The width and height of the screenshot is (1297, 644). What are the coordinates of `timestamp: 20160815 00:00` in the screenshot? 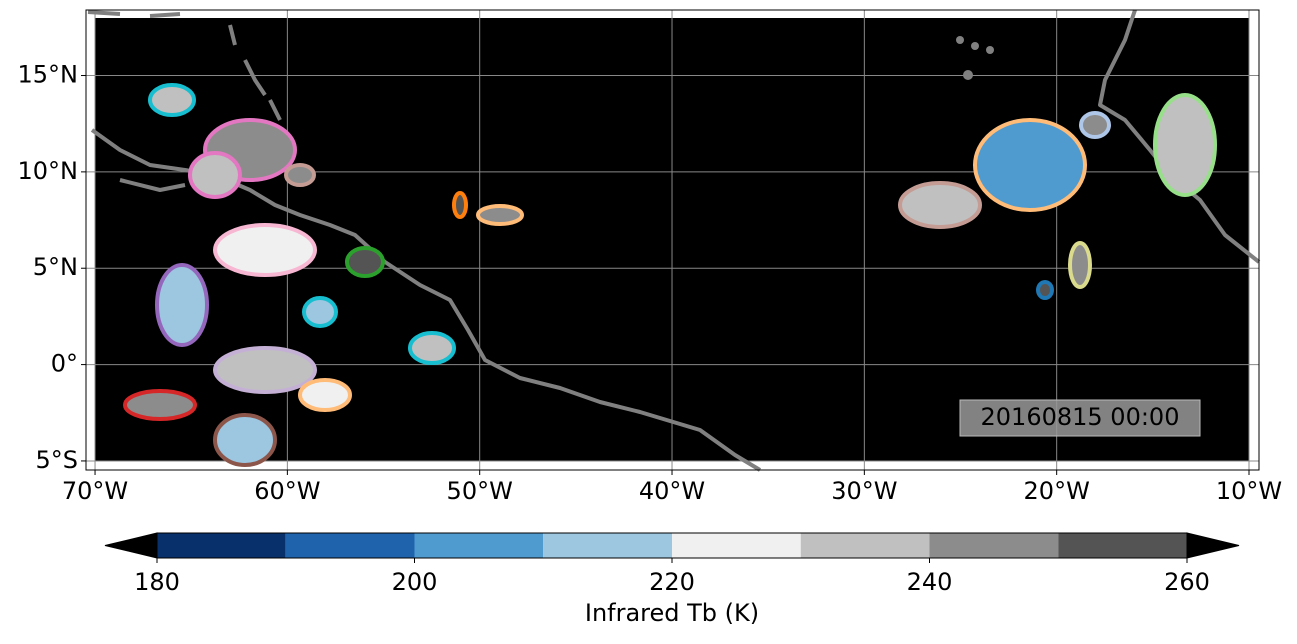 It's located at (1080, 417).